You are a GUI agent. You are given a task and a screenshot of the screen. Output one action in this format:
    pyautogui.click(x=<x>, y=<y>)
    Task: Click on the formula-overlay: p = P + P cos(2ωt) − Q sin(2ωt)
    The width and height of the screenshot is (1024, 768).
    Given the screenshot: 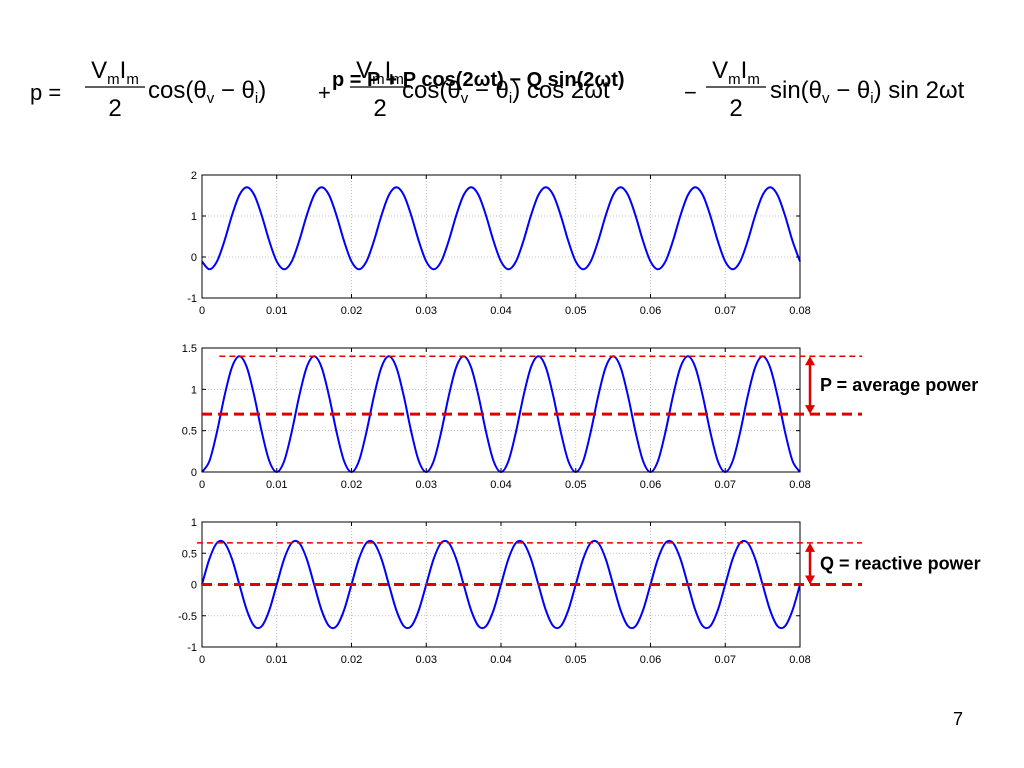 What is the action you would take?
    pyautogui.click(x=478, y=80)
    